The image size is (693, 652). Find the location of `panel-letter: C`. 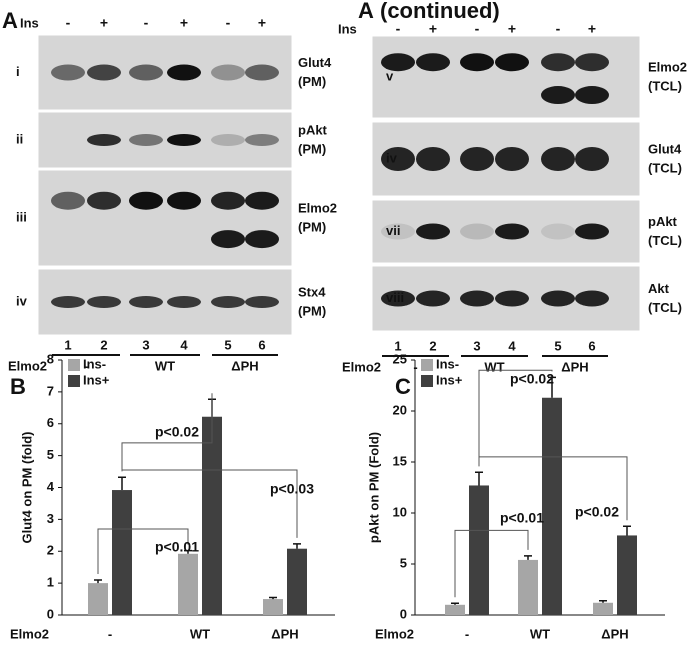

panel-letter: C is located at coordinates (403, 386).